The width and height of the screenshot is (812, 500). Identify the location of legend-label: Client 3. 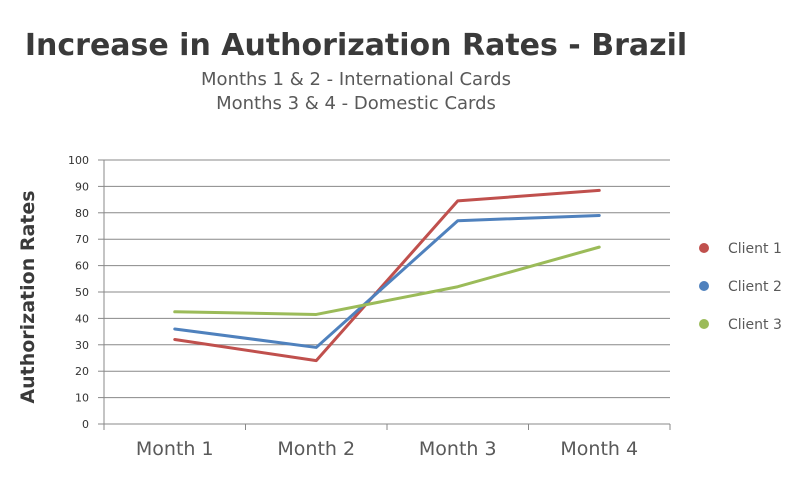
(755, 325).